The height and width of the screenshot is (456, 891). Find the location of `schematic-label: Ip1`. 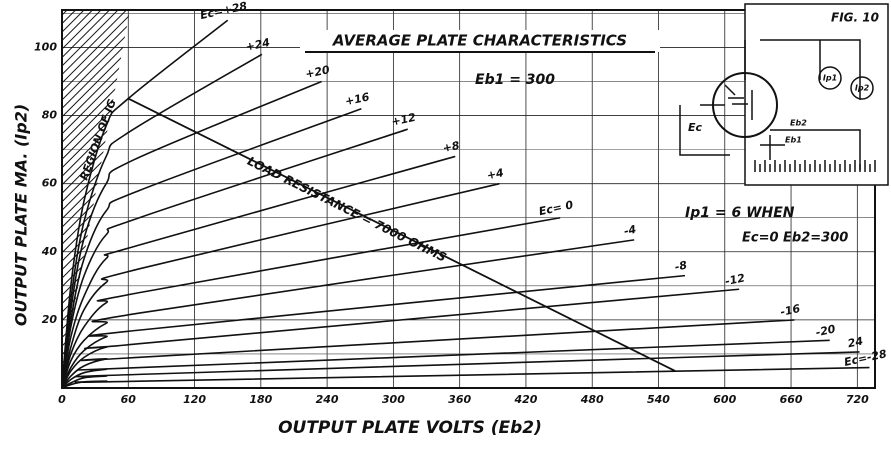

schematic-label: Ip1 is located at coordinates (830, 78).